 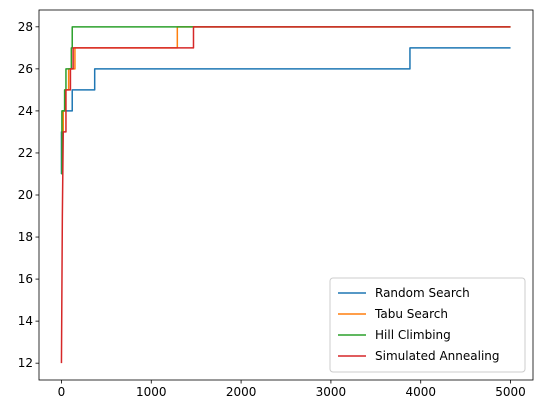 I want to click on legend-label-0: Random Search, so click(x=422, y=293).